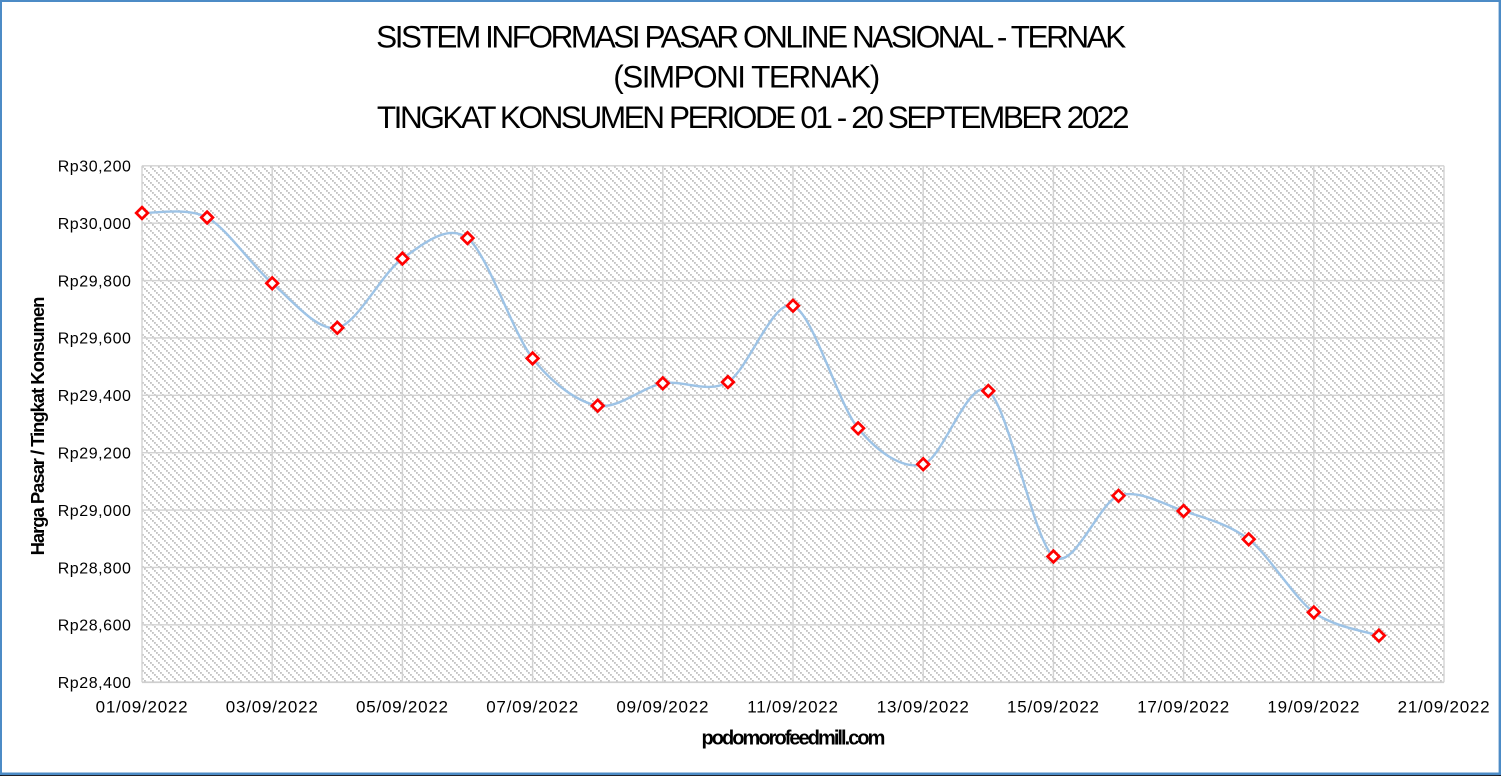 This screenshot has height=776, width=1501. I want to click on svg-text: Rp29,400, so click(95, 396).